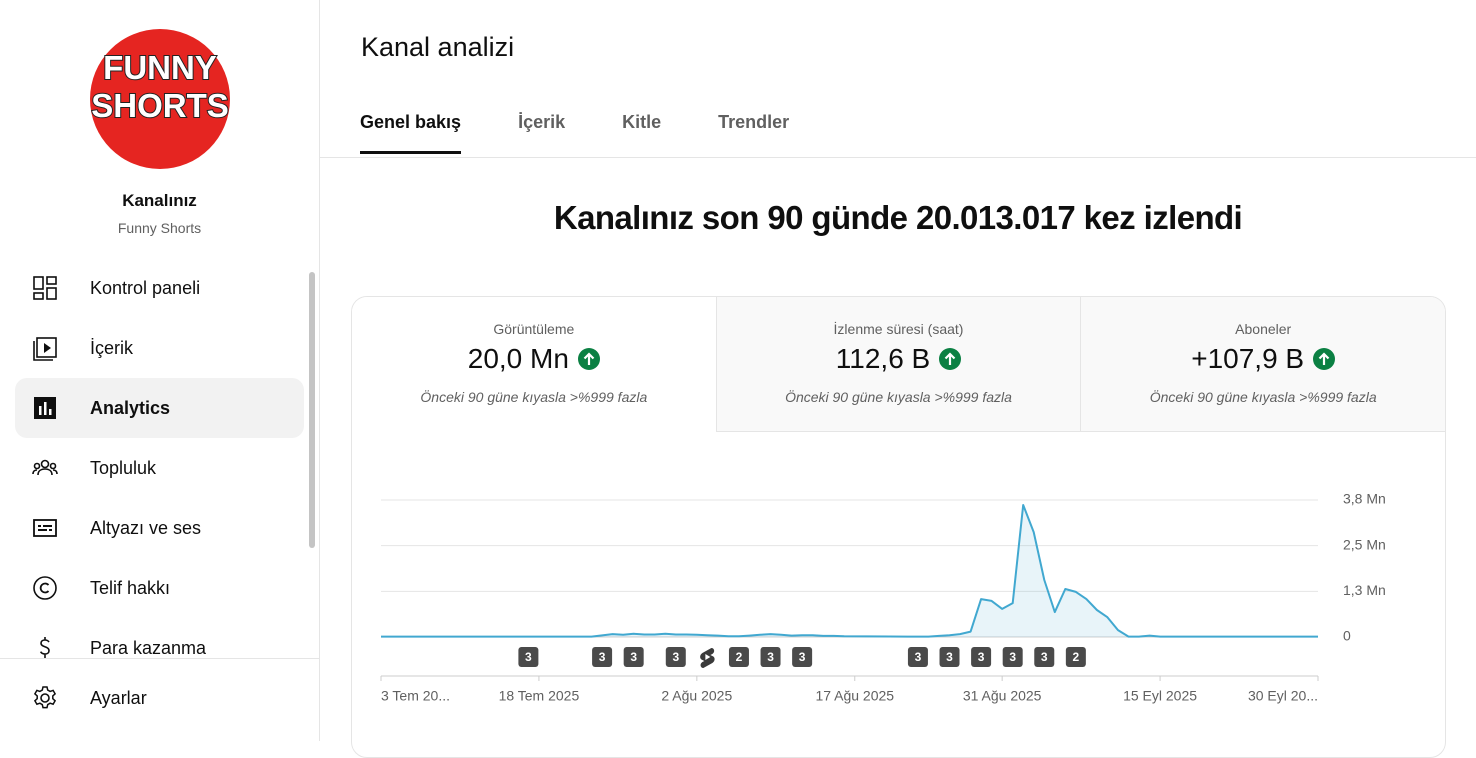 This screenshot has height=758, width=1476. Describe the element at coordinates (148, 647) in the screenshot. I see `nav-label: Para kazanma` at that location.